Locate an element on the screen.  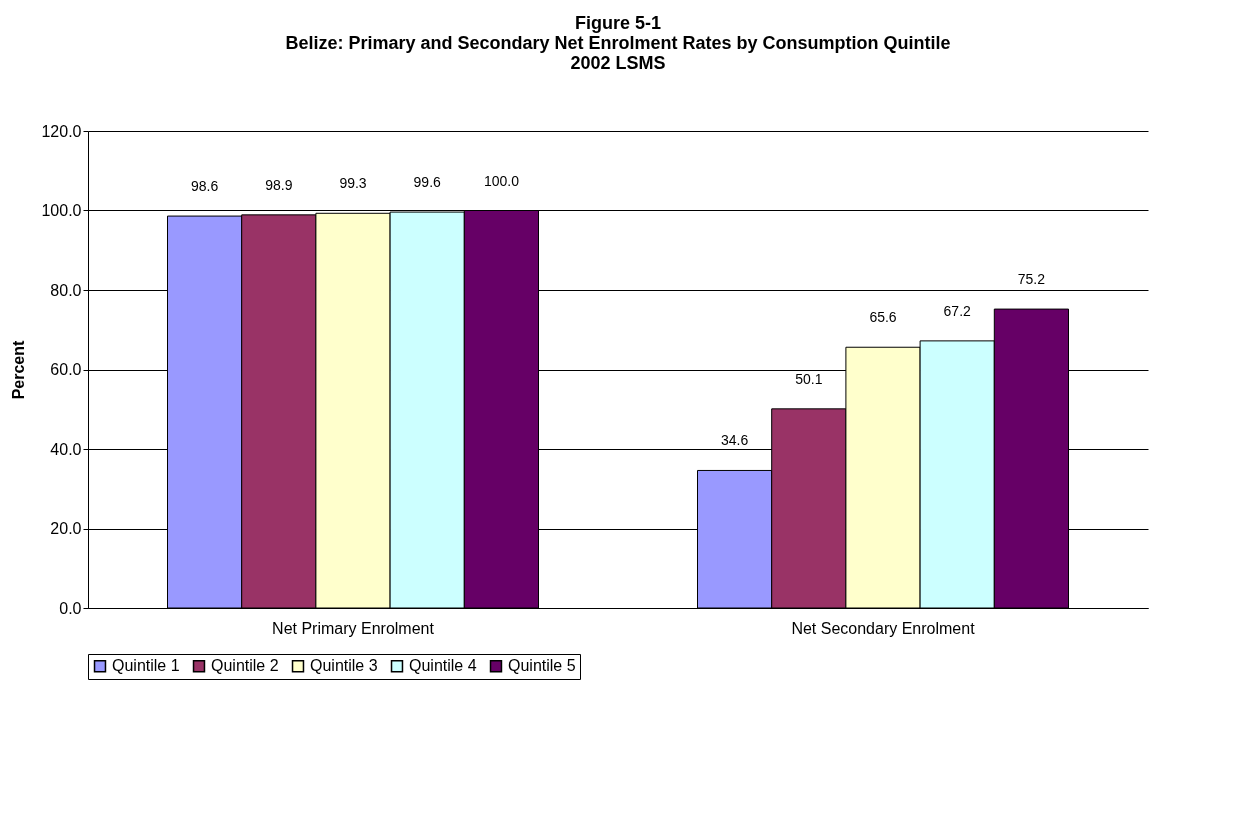
legend-label: Quintile 2 is located at coordinates (245, 666).